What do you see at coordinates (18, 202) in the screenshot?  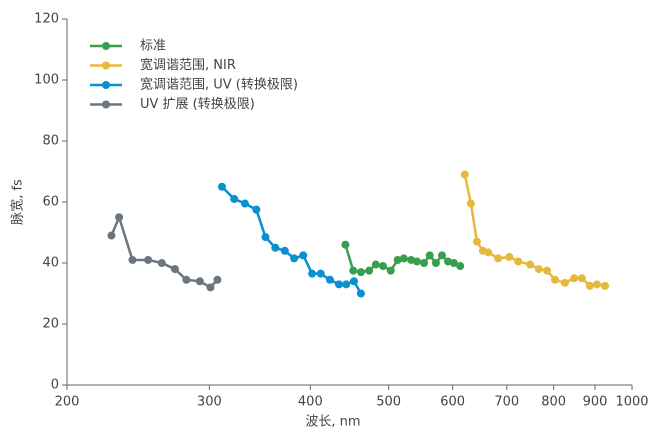 I see `y-axis-label: 脉宽, fs` at bounding box center [18, 202].